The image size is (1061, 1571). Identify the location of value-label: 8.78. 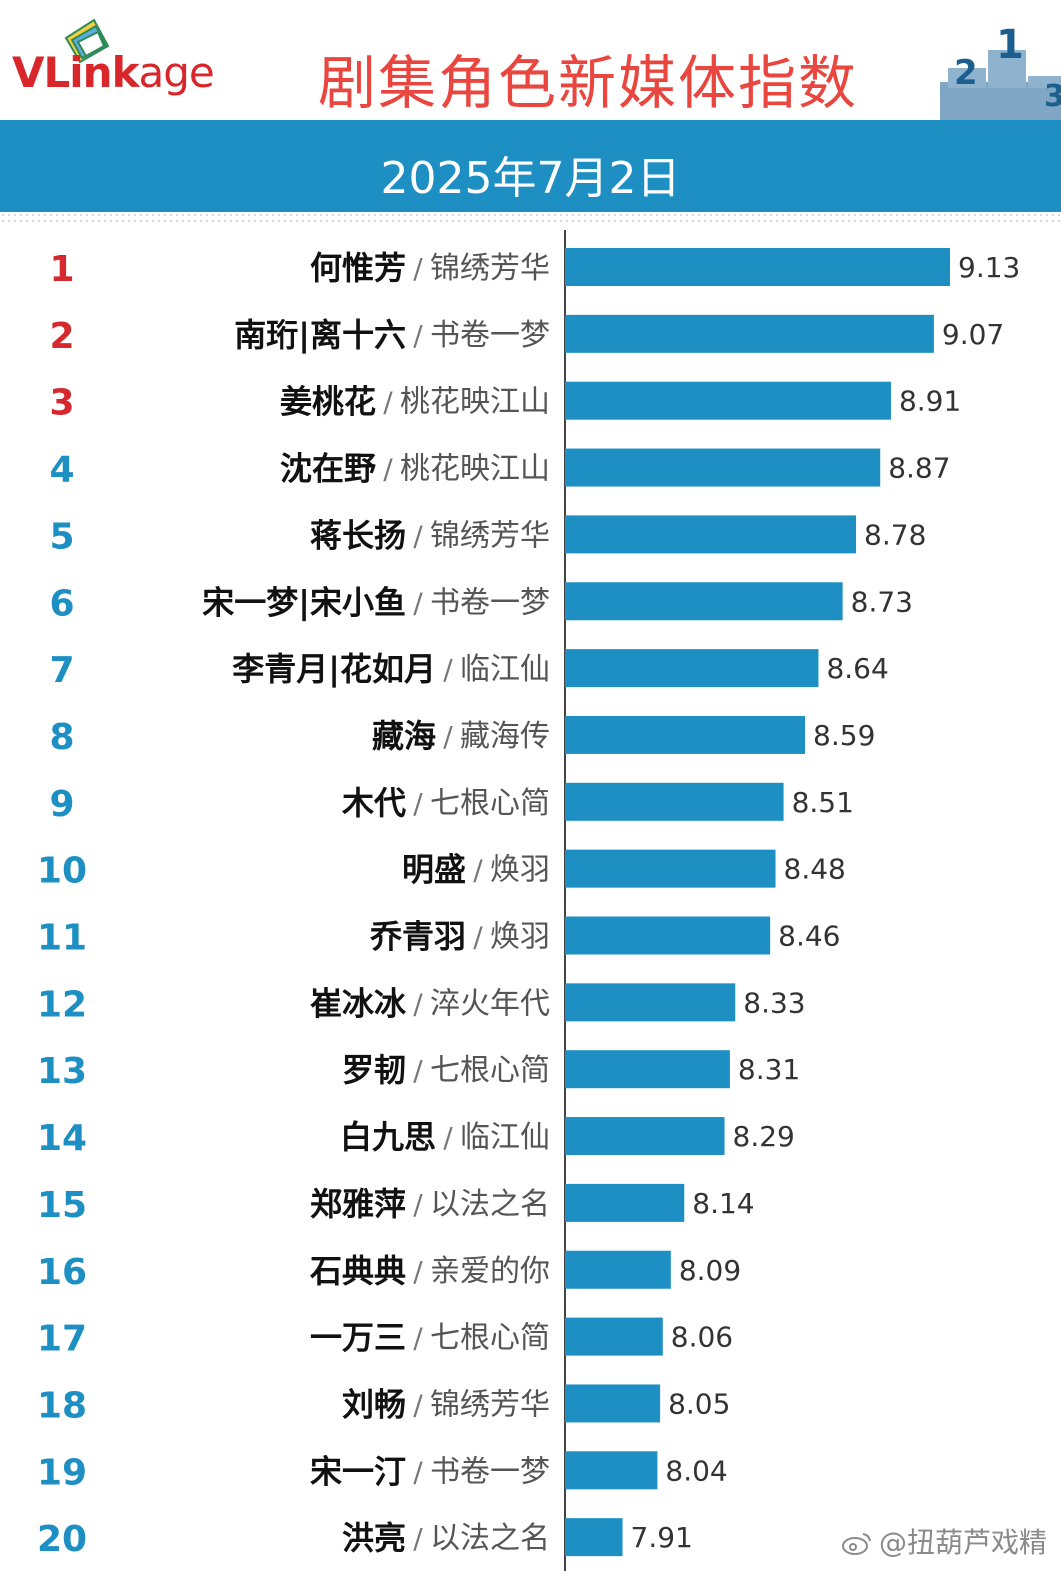
(895, 534).